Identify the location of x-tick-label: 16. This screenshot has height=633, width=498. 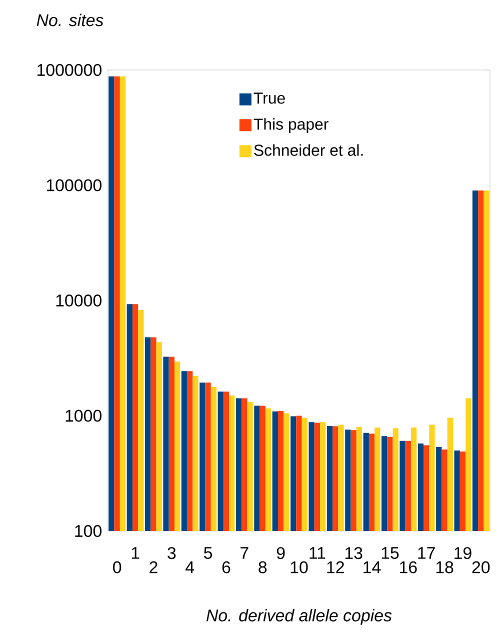
(408, 567).